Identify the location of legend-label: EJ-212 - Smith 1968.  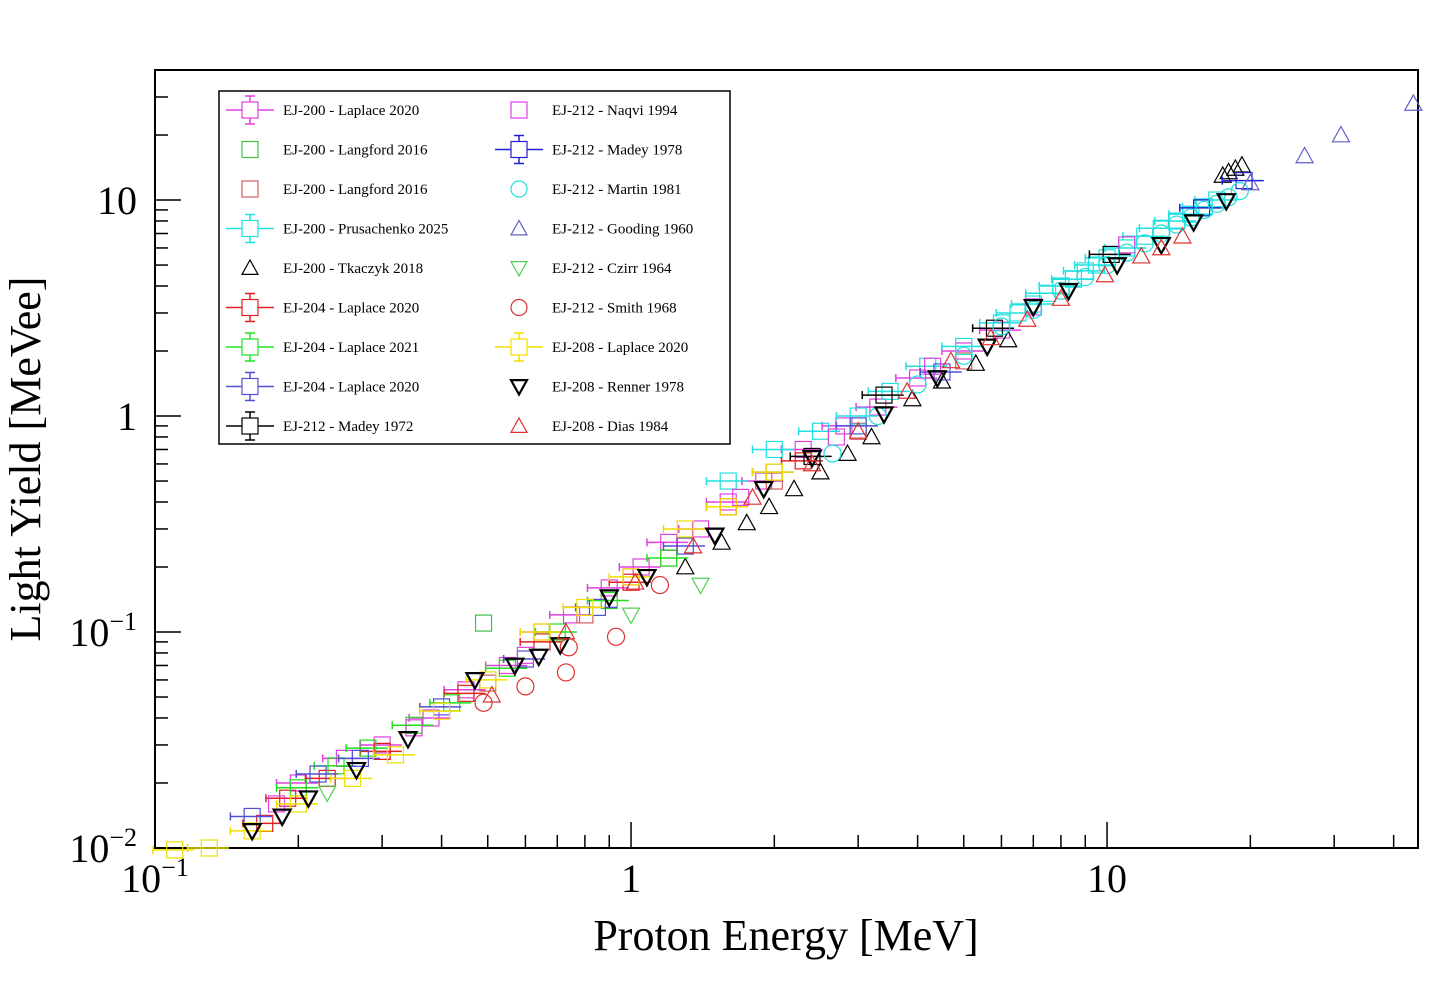
(614, 309).